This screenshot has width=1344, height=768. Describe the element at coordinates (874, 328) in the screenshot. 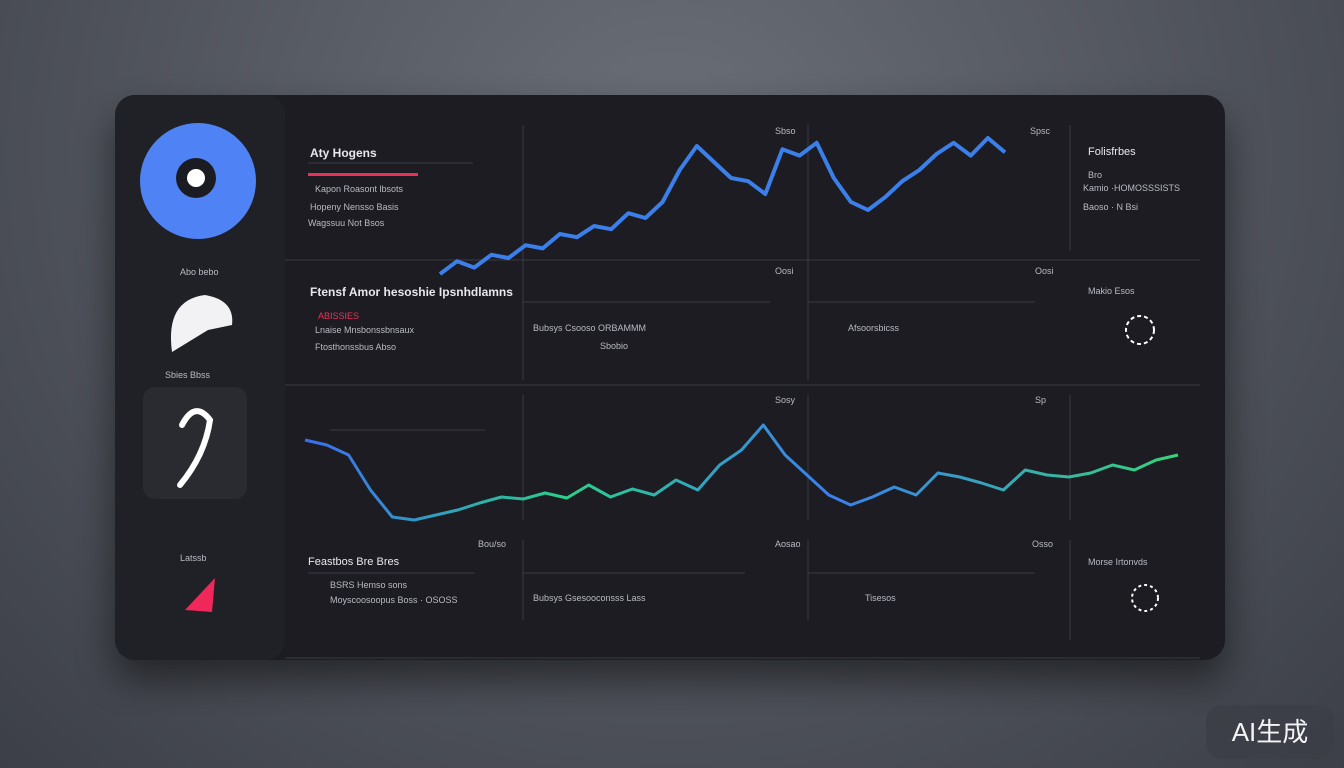

I see `metric: Afsoorsbicss` at that location.